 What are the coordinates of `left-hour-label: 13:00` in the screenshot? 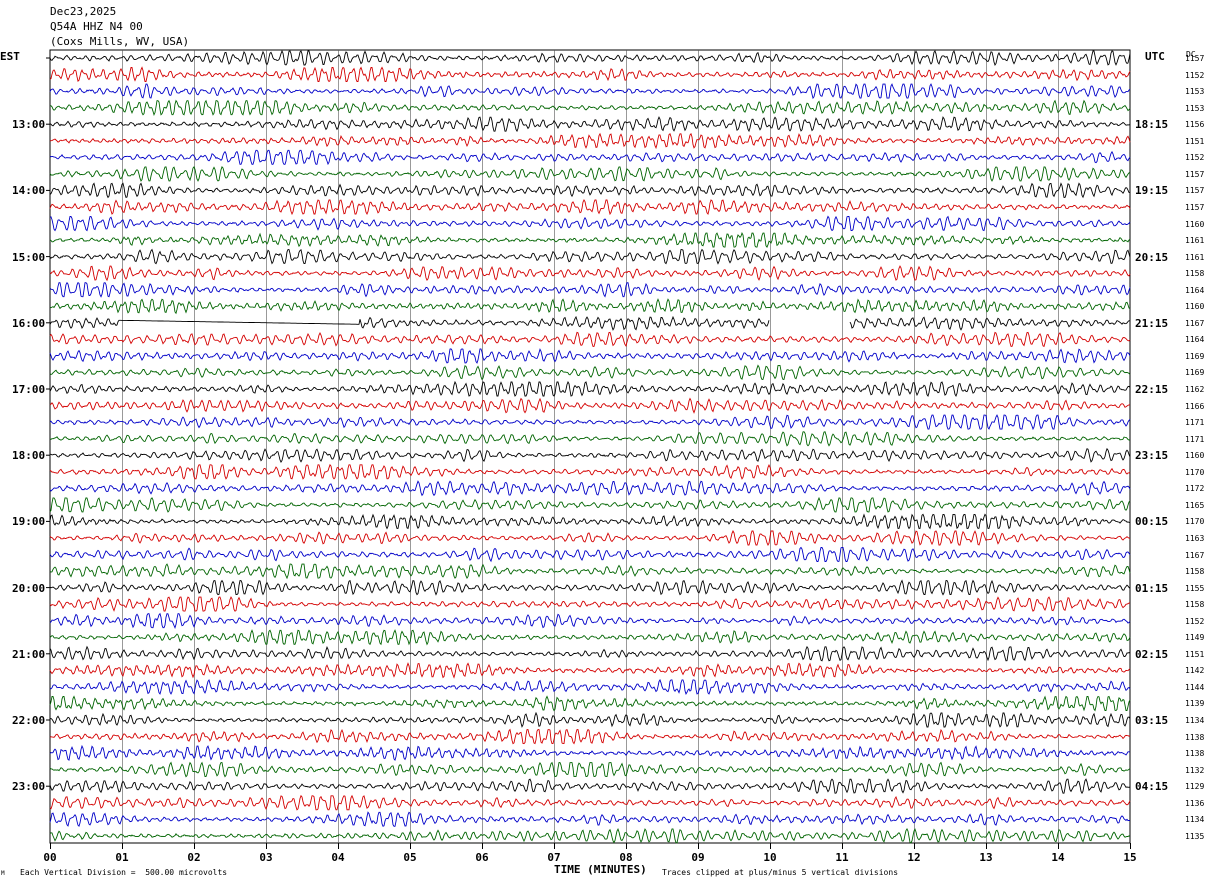 It's located at (29, 125).